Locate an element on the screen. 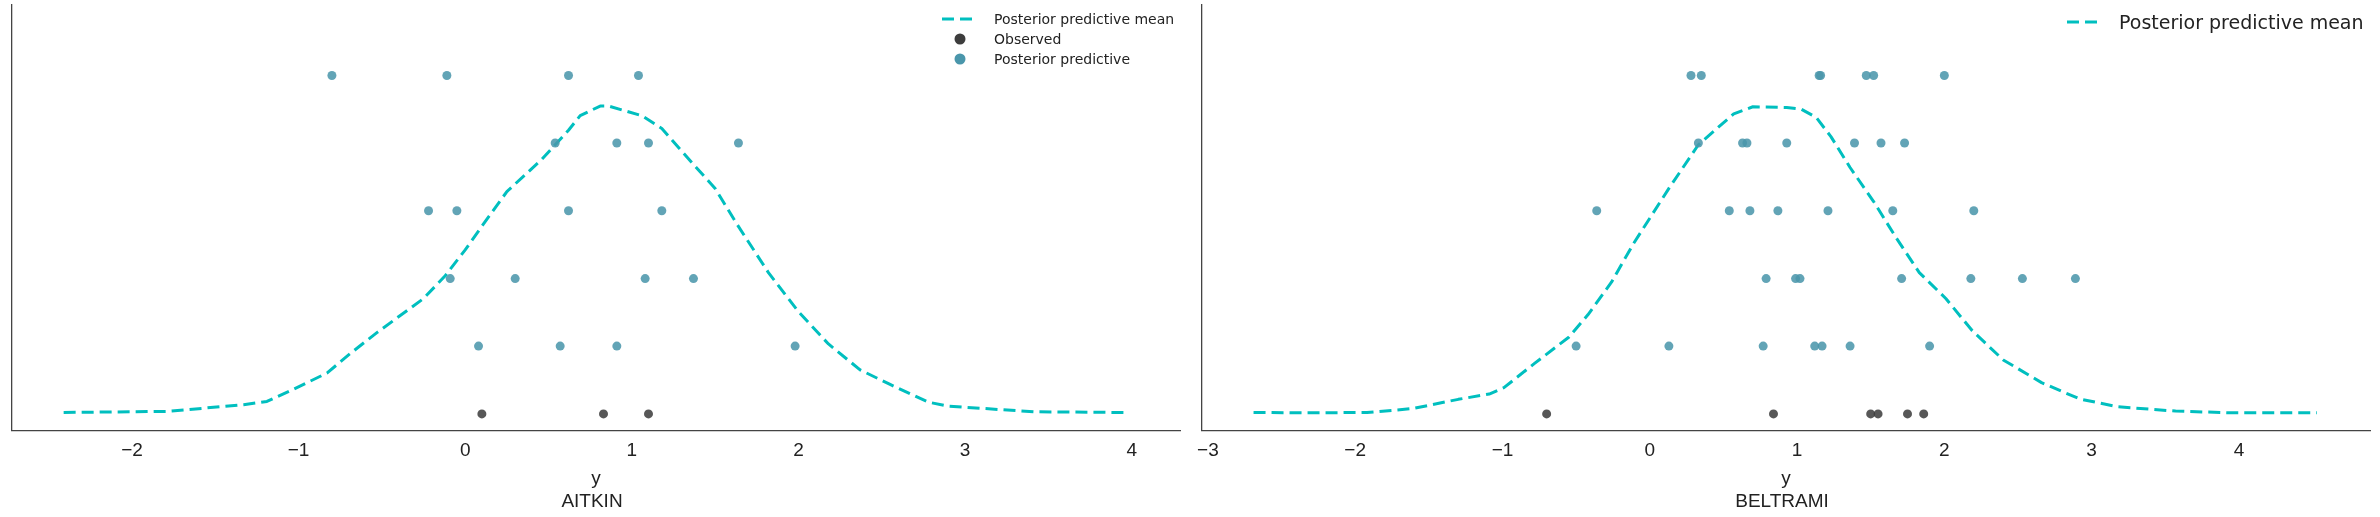  text: AITKIN is located at coordinates (592, 500).